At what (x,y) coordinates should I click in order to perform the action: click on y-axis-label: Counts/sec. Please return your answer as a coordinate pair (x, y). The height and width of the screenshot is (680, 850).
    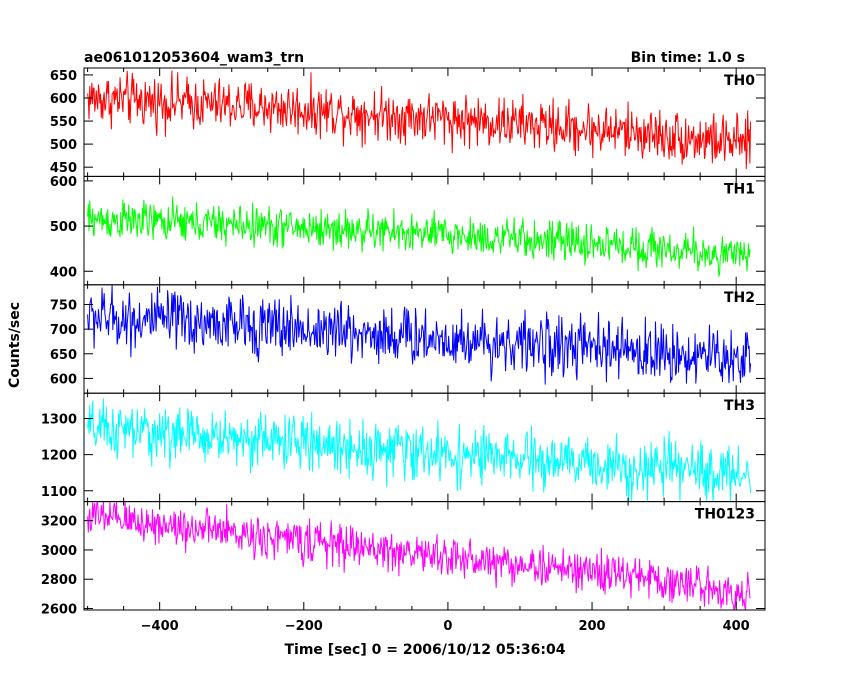
    Looking at the image, I should click on (15, 345).